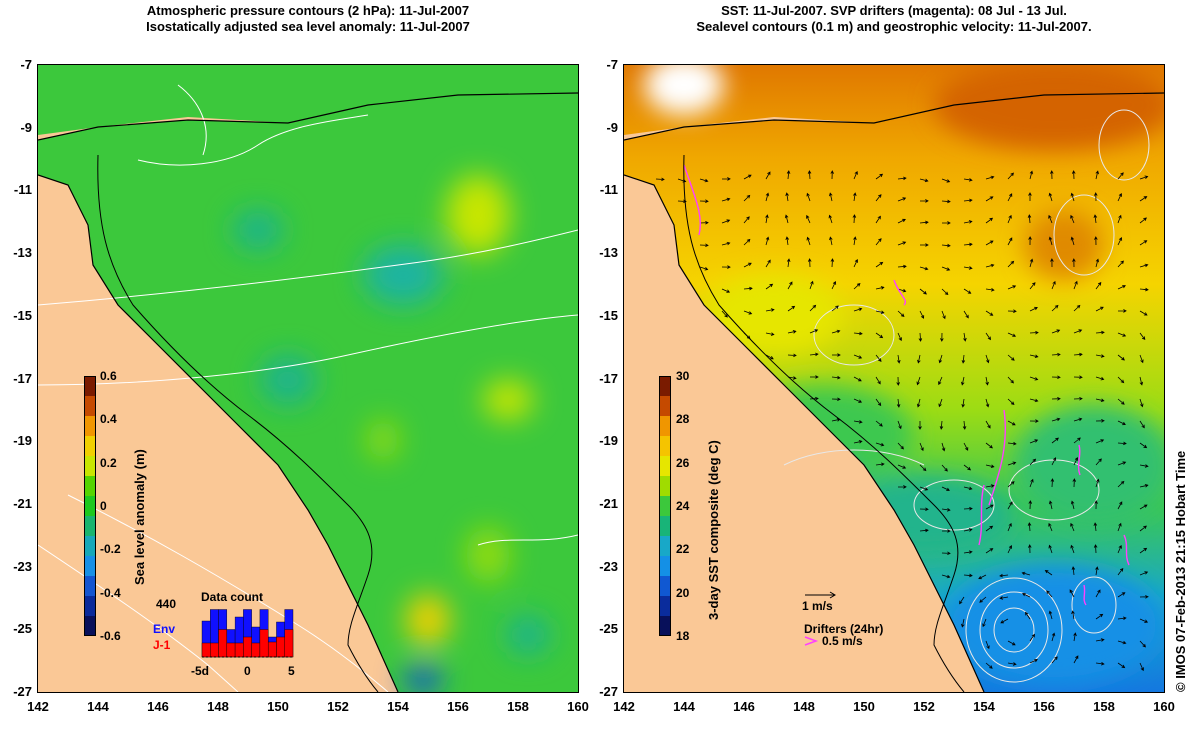 The width and height of the screenshot is (1200, 750). I want to click on sst-colorbar-tick: 18, so click(683, 636).